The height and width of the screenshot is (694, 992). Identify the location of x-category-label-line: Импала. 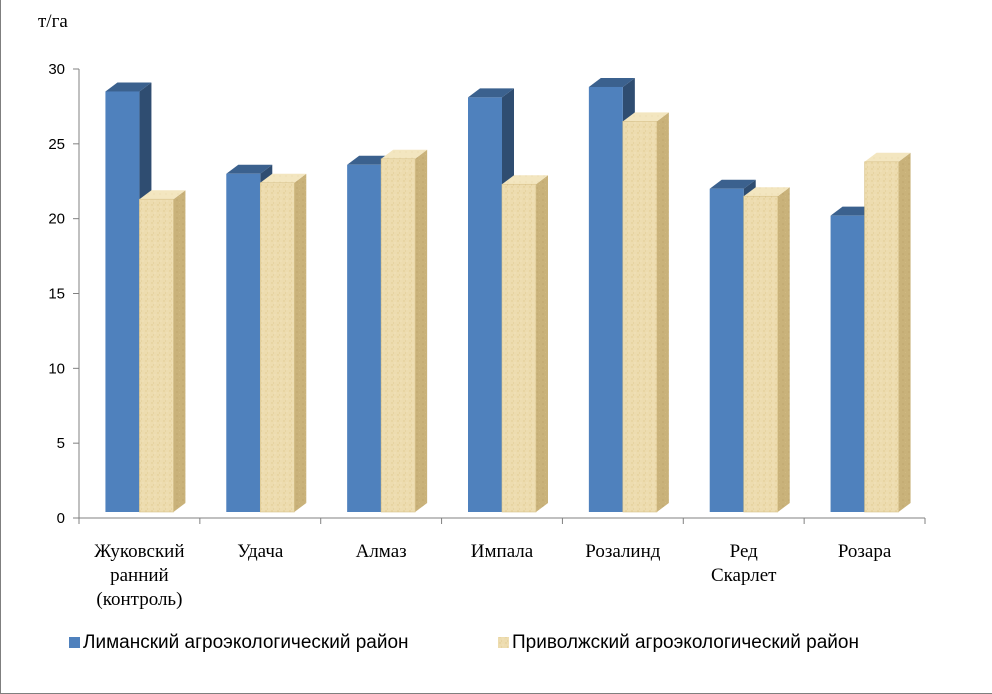
(502, 551).